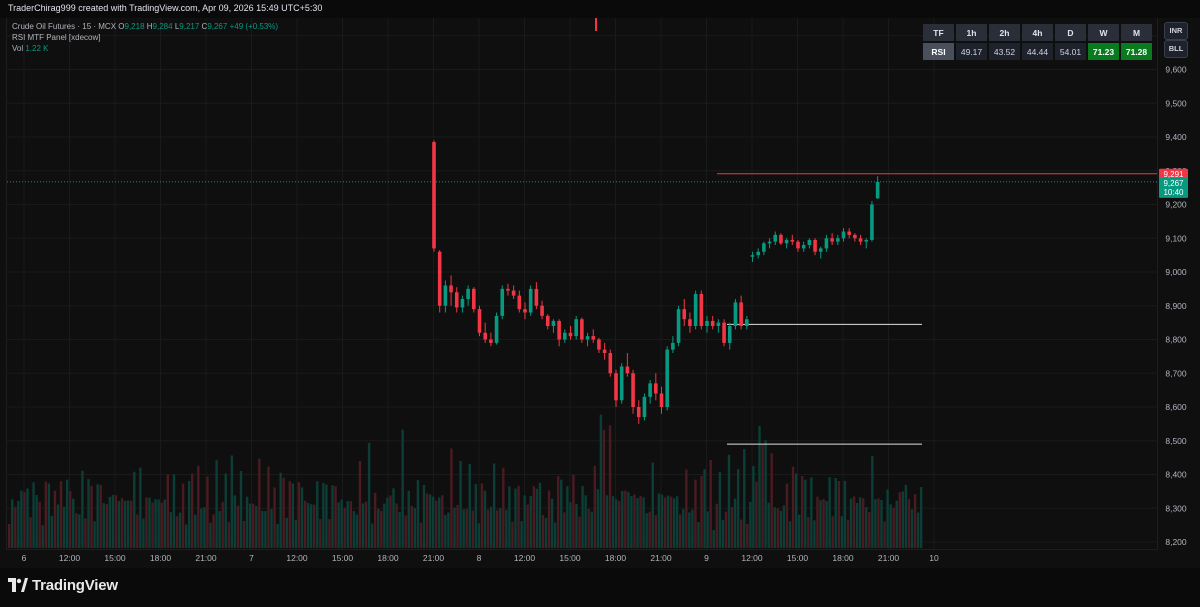  Describe the element at coordinates (1176, 103) in the screenshot. I see `y-axis-tick-label: 9,500` at that location.